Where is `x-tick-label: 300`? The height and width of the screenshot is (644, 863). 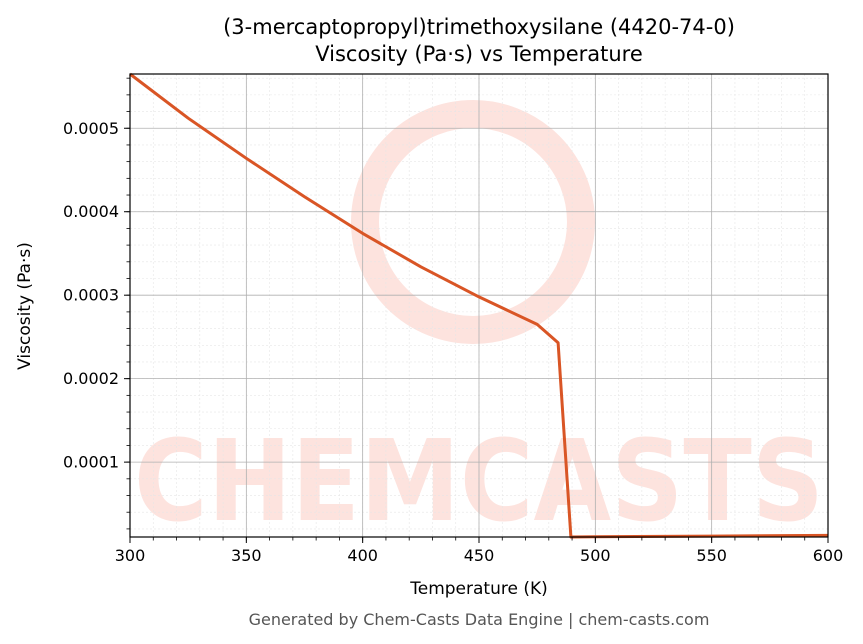
x-tick-label: 300 is located at coordinates (130, 555).